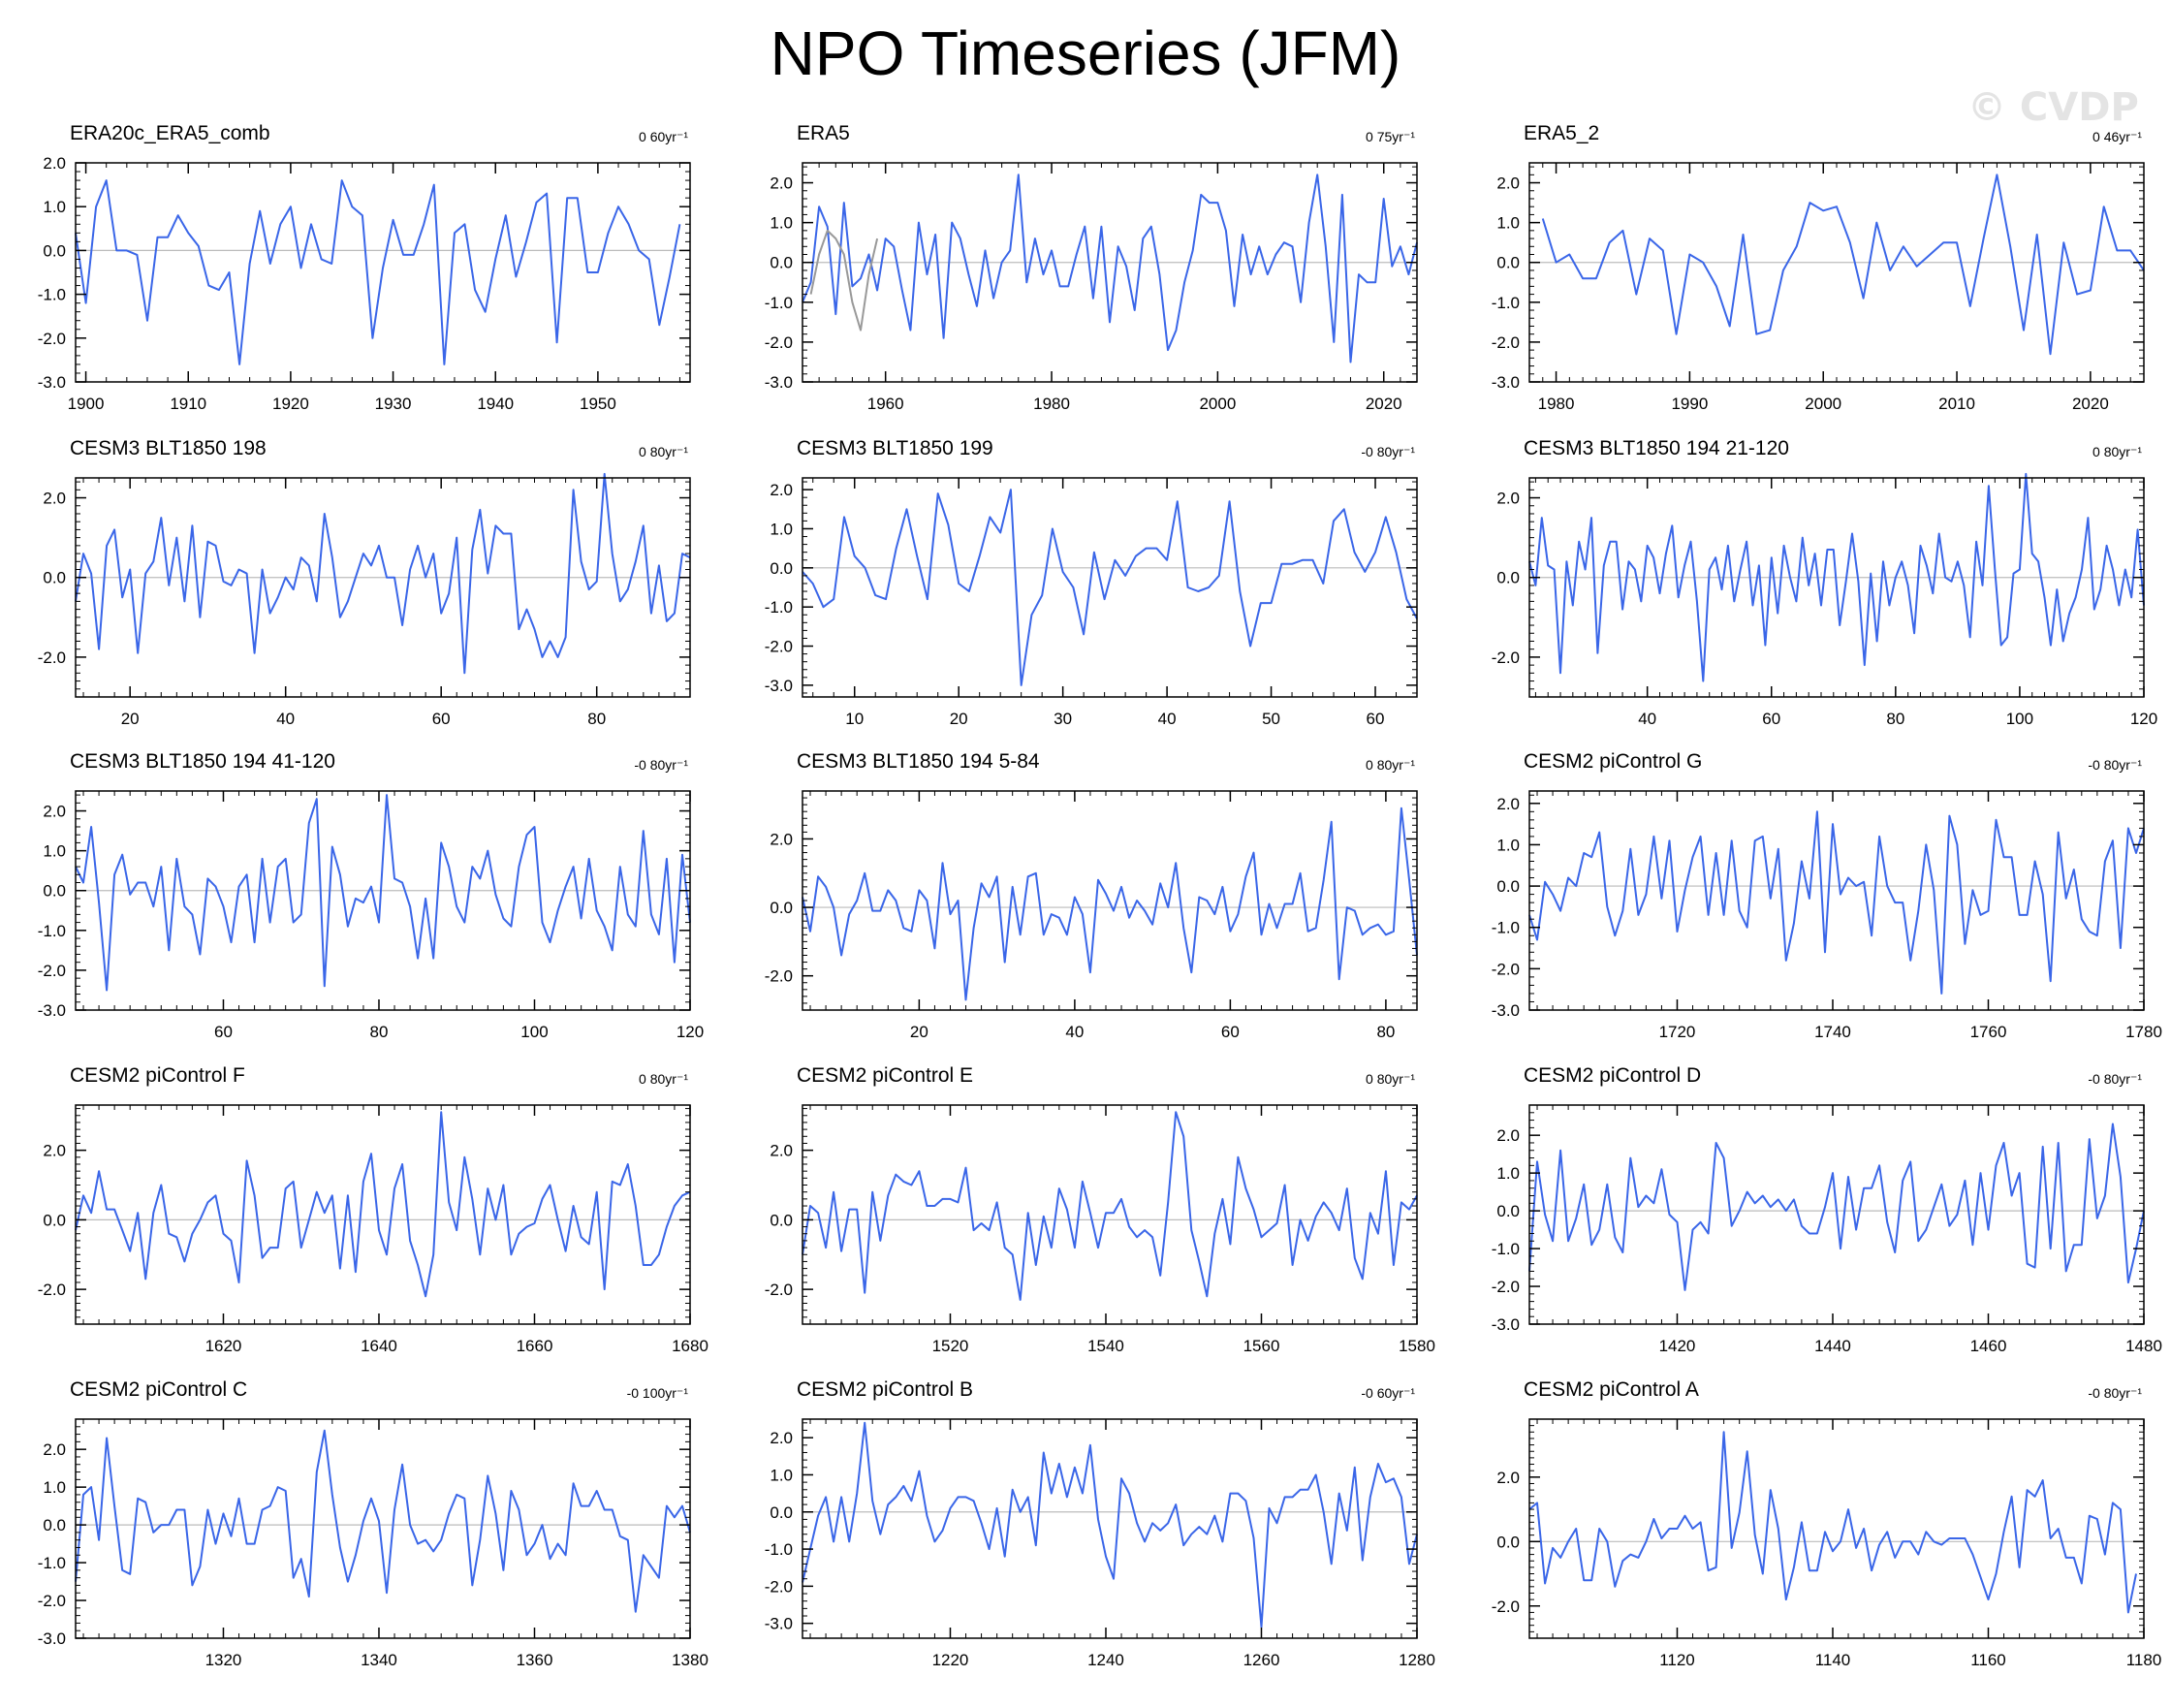  What do you see at coordinates (598, 404) in the screenshot?
I see `x-tick-label: 1950` at bounding box center [598, 404].